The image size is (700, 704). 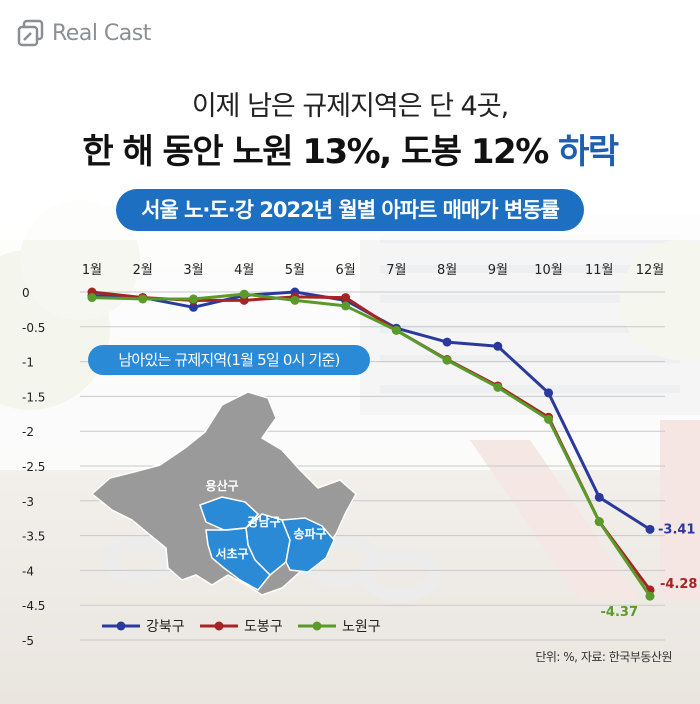 I want to click on seocho-district, so click(x=238, y=559).